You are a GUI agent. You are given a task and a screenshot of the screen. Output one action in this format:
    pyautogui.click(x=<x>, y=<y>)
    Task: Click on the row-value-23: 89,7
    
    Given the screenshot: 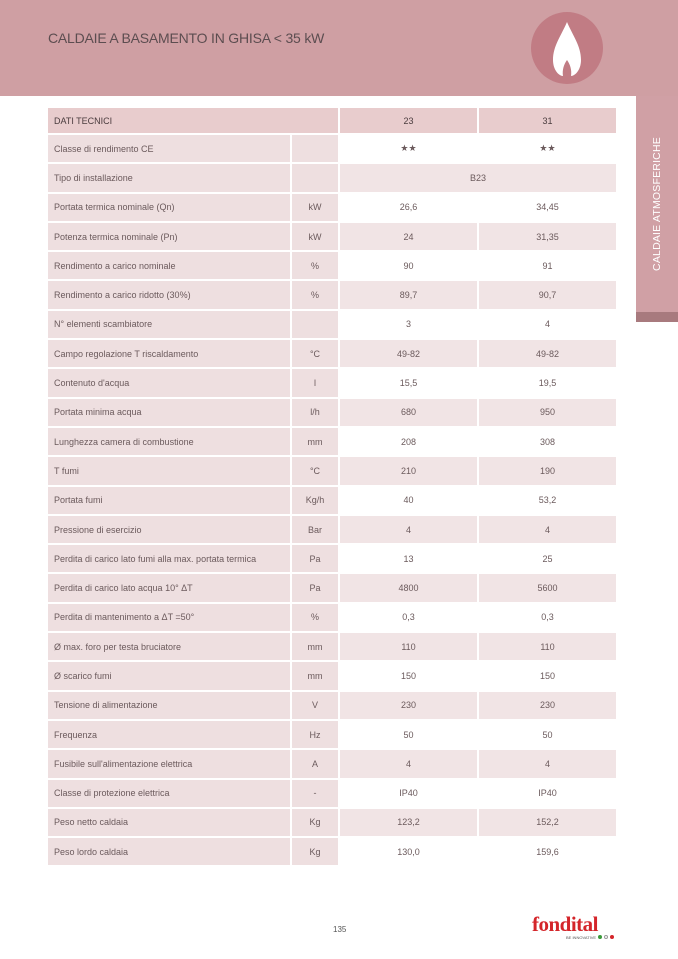 What is the action you would take?
    pyautogui.click(x=408, y=295)
    